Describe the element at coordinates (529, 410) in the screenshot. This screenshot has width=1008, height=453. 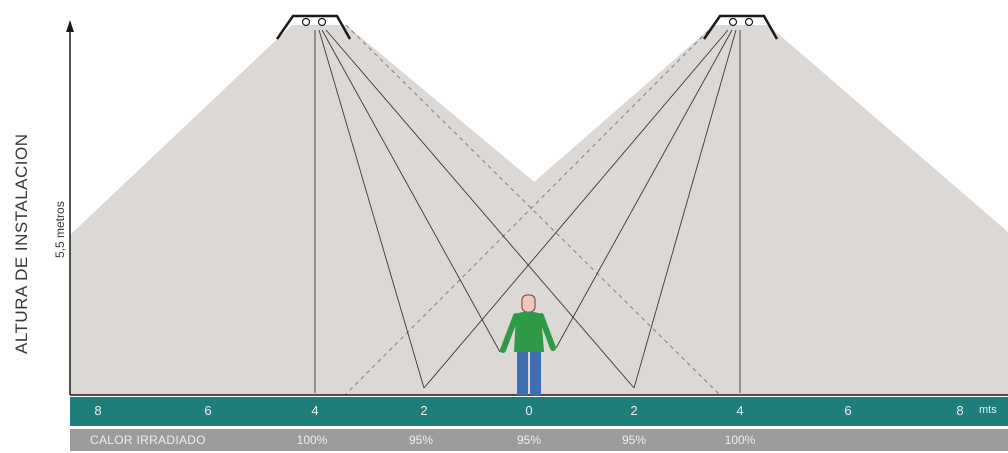
I see `distance-tick: 0` at that location.